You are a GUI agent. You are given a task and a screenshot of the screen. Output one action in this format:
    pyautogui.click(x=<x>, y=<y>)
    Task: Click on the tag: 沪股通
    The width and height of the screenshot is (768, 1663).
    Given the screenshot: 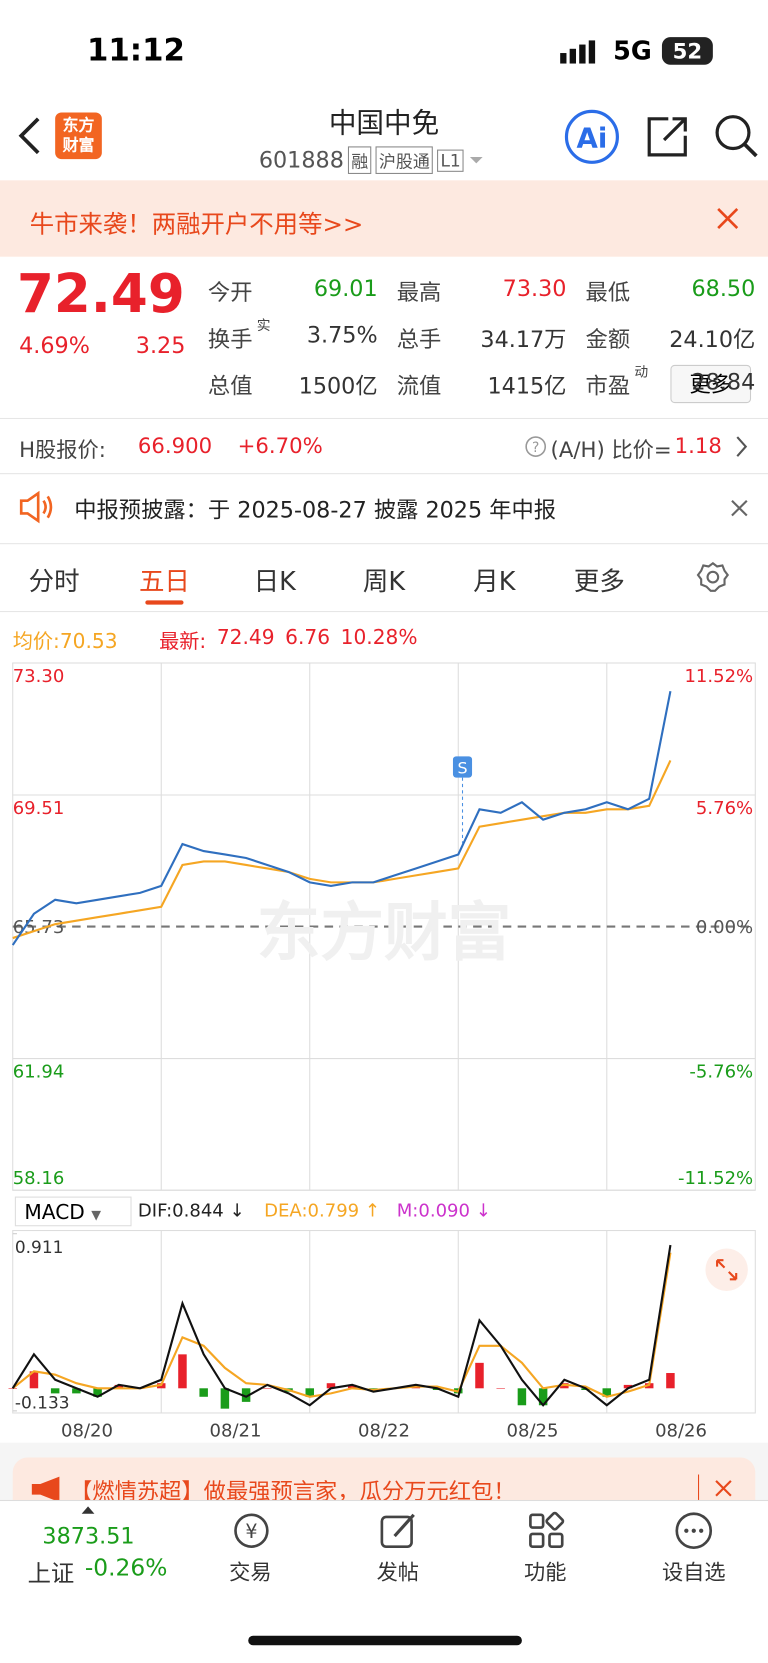 What is the action you would take?
    pyautogui.click(x=404, y=160)
    